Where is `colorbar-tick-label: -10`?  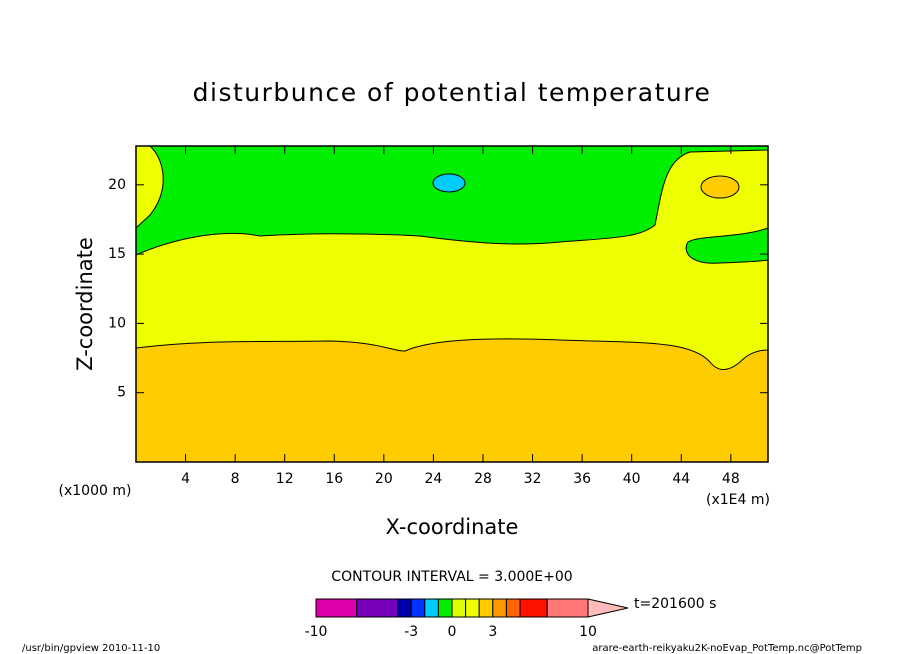 colorbar-tick-label: -10 is located at coordinates (316, 632).